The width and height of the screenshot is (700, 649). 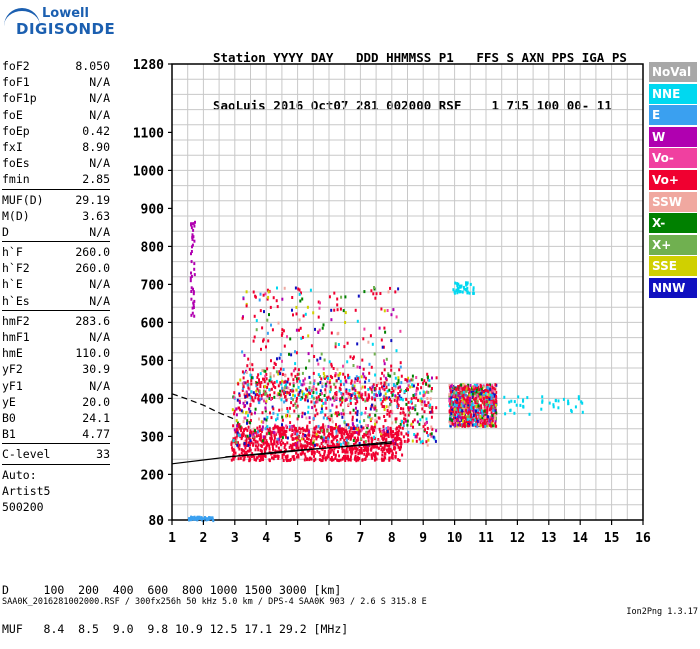 What do you see at coordinates (153, 399) in the screenshot?
I see `y-tick-label: 400` at bounding box center [153, 399].